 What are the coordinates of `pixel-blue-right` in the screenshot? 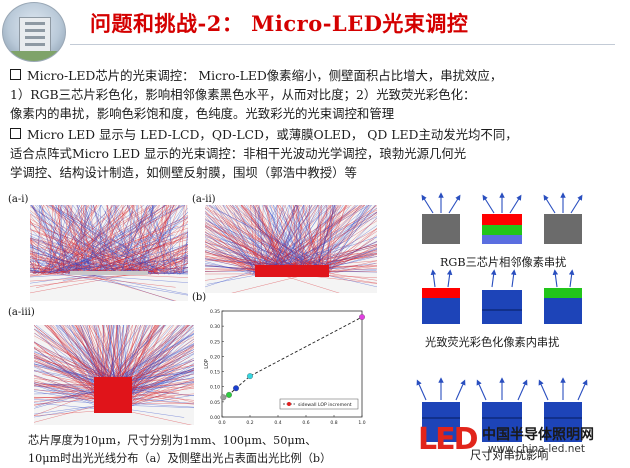 It's located at (563, 311).